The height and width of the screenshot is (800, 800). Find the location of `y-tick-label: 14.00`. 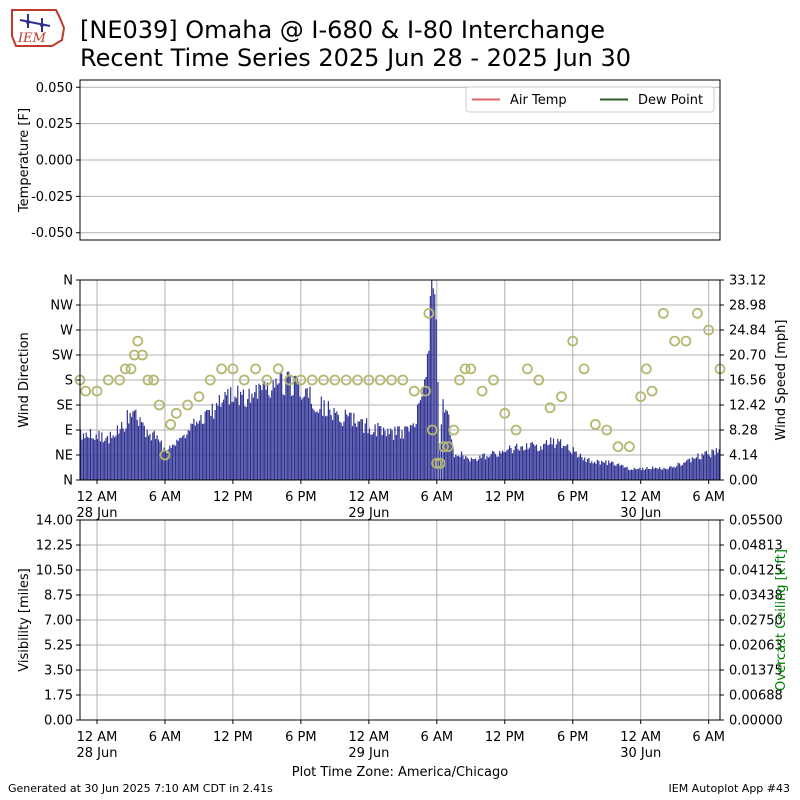

y-tick-label: 14.00 is located at coordinates (54, 521).